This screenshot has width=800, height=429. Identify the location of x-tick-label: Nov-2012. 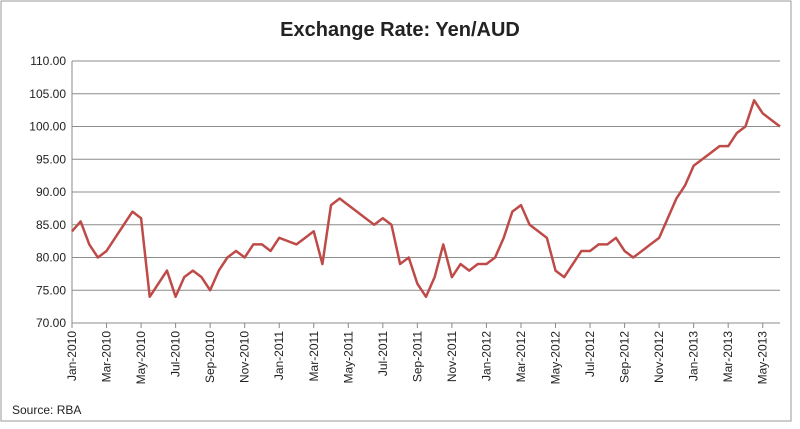
(659, 357).